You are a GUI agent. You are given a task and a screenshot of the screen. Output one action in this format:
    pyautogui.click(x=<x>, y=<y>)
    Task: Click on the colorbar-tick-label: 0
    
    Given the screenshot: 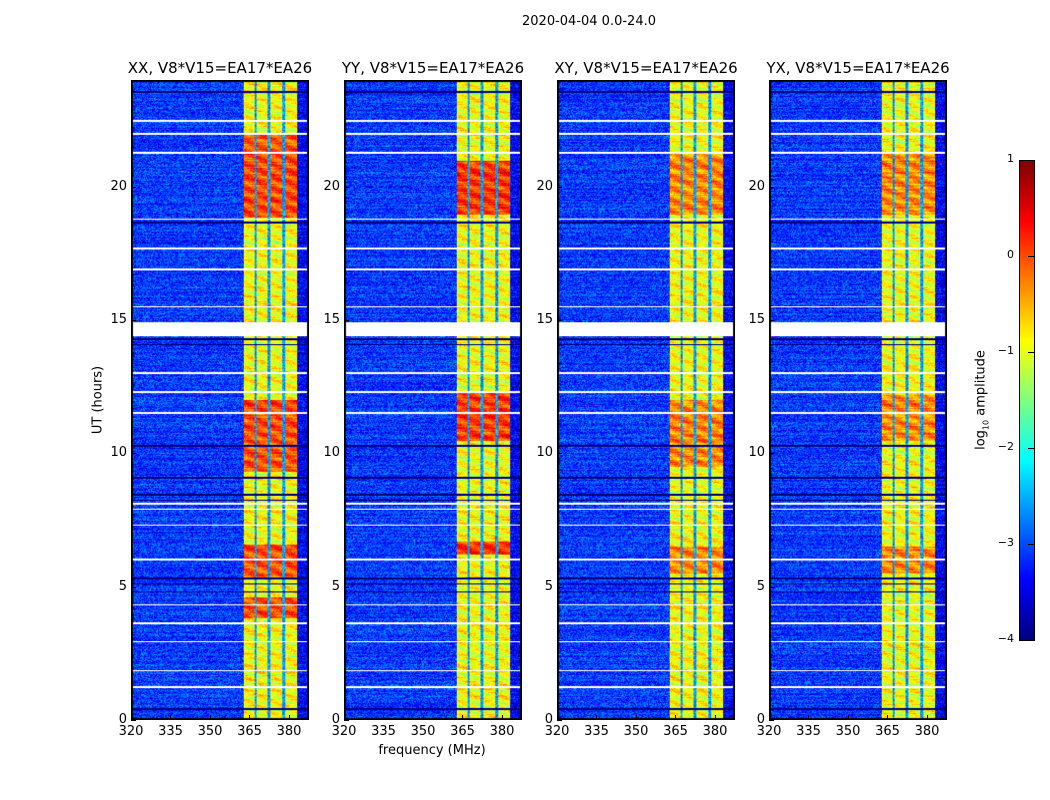 What is the action you would take?
    pyautogui.click(x=1010, y=254)
    